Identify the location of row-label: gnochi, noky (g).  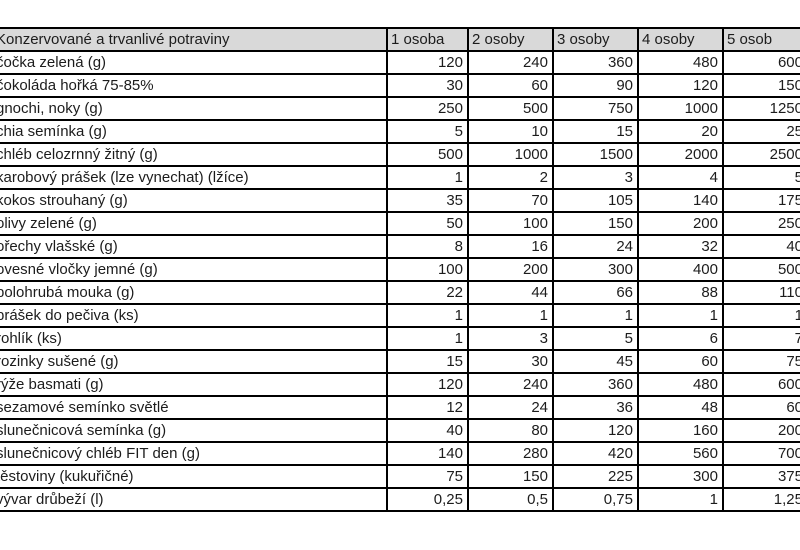
(194, 108).